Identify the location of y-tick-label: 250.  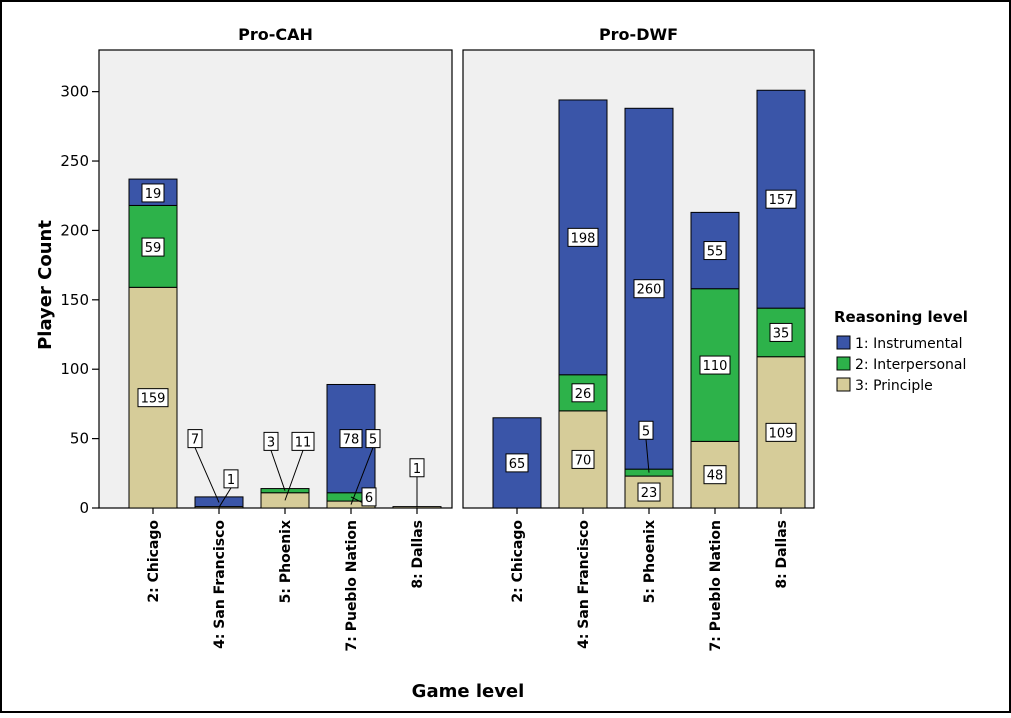
(74, 161).